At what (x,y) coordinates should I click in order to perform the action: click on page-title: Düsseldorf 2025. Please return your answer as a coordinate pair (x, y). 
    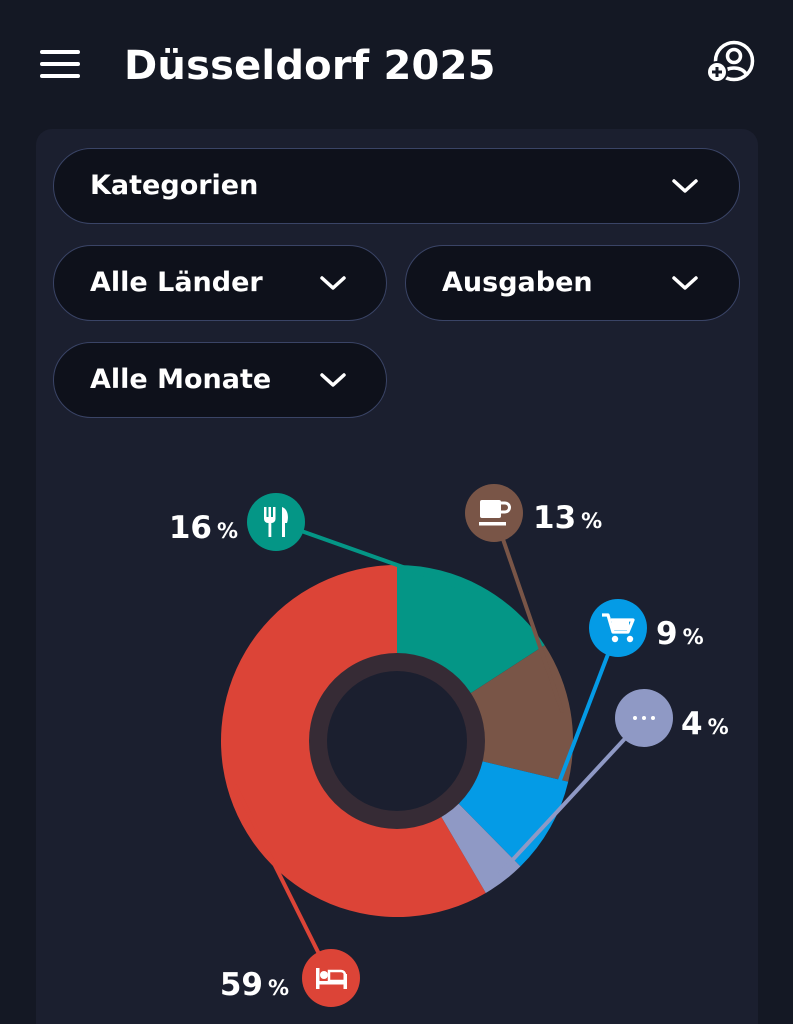
    Looking at the image, I should click on (310, 66).